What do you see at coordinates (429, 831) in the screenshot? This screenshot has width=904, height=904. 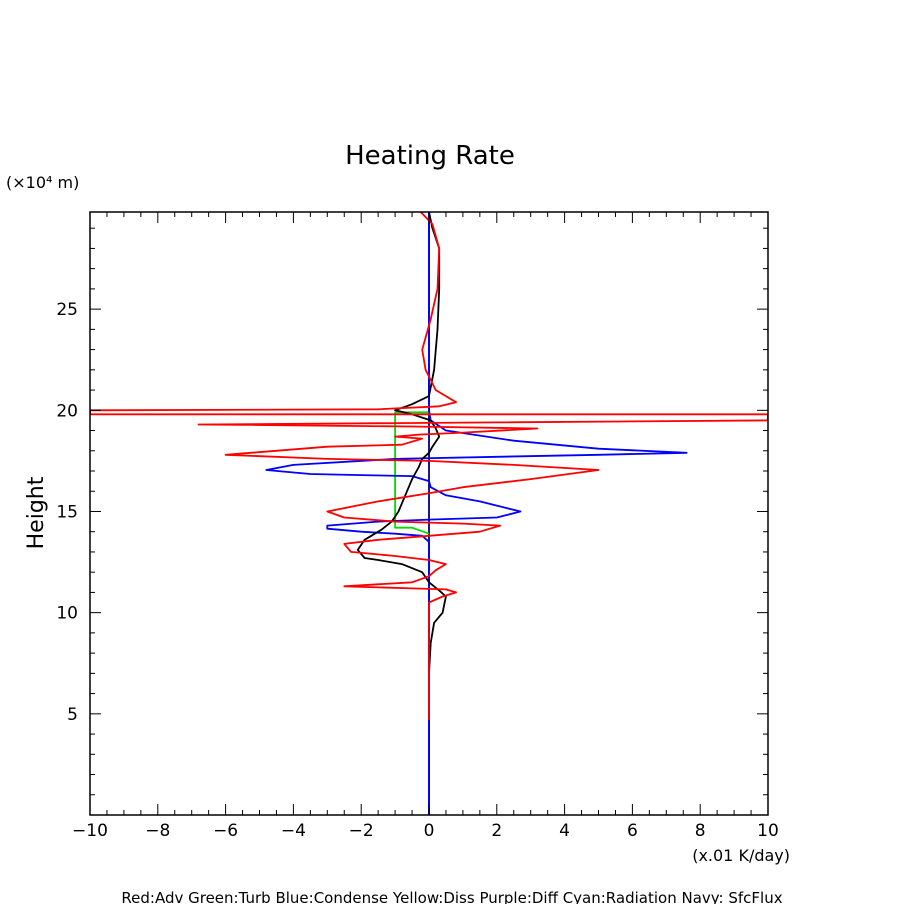 I see `x-tick-label: 0` at bounding box center [429, 831].